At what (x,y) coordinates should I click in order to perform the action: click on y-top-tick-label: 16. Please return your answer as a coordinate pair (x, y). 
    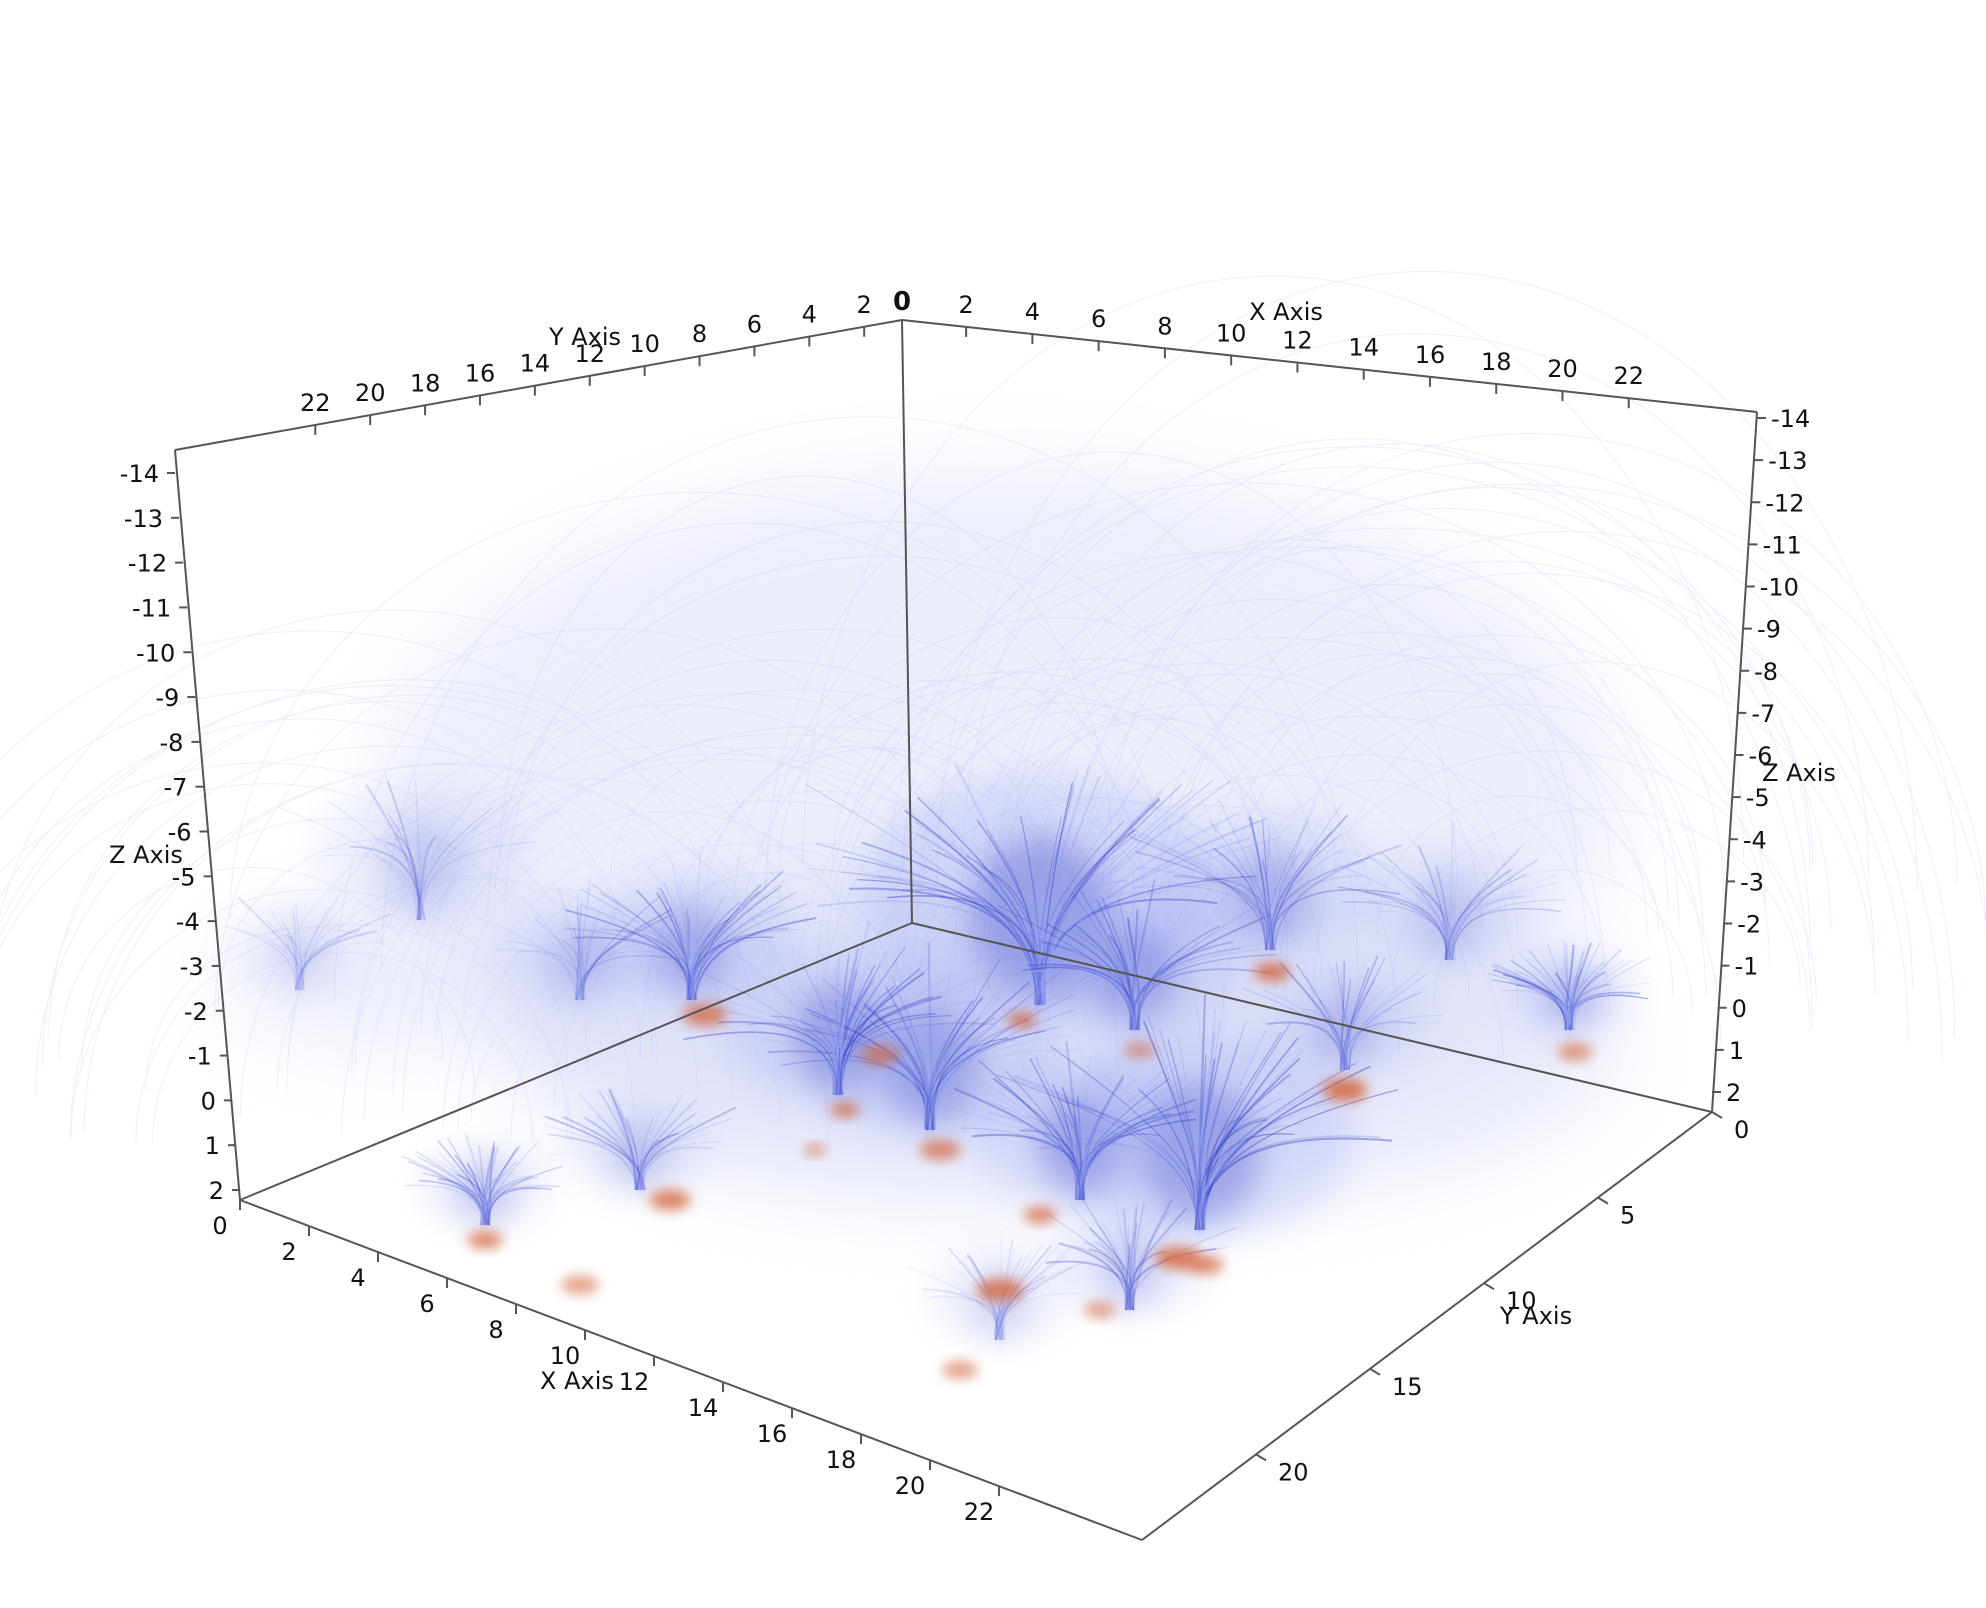
    Looking at the image, I should click on (480, 373).